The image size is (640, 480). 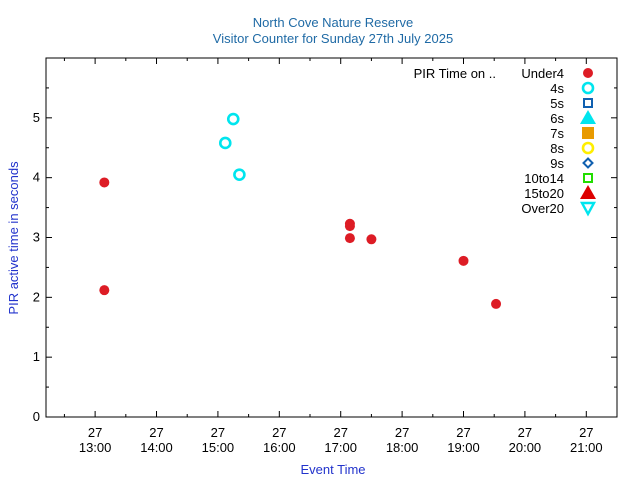 I want to click on legend-title: PIR Time on .., so click(x=455, y=73).